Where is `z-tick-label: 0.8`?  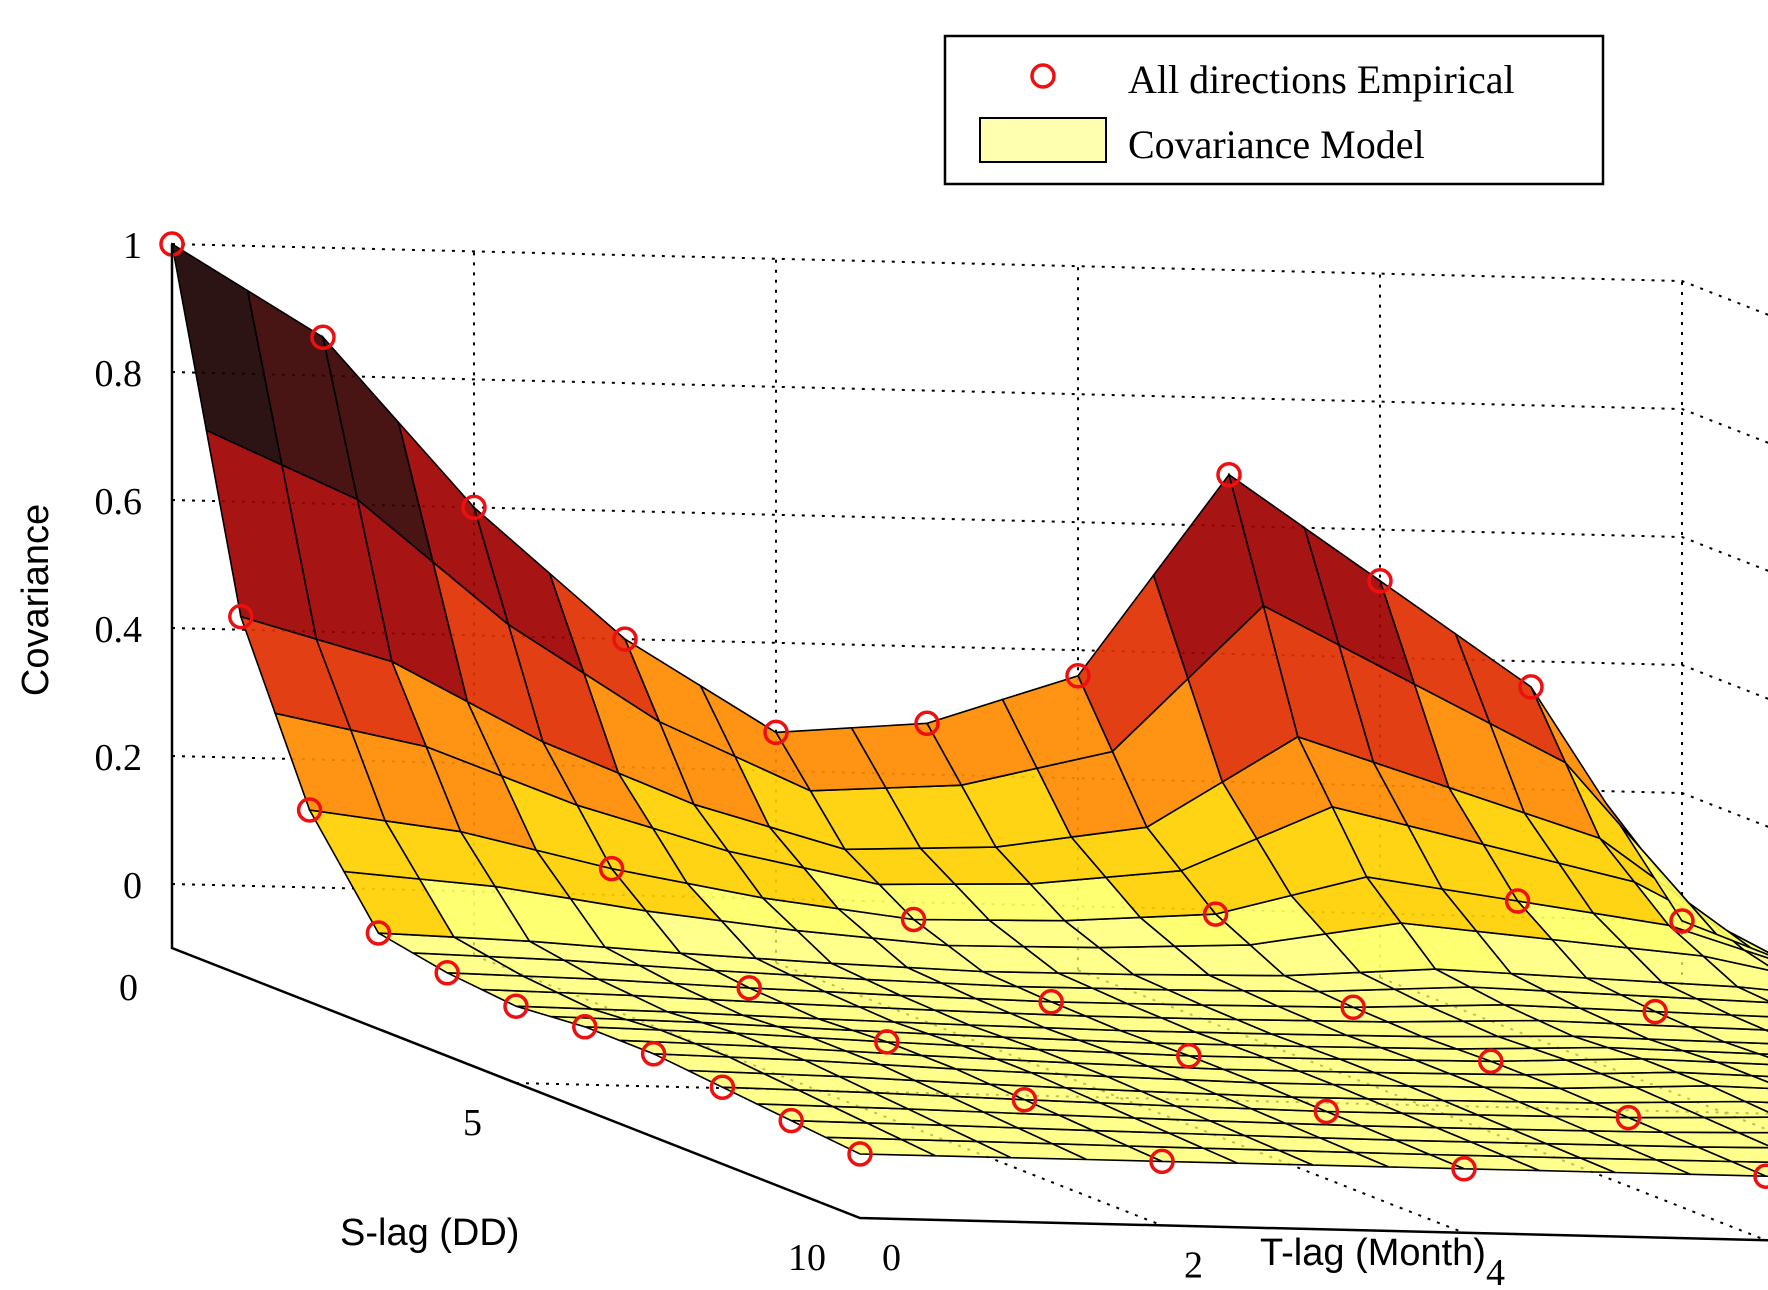 z-tick-label: 0.8 is located at coordinates (119, 374).